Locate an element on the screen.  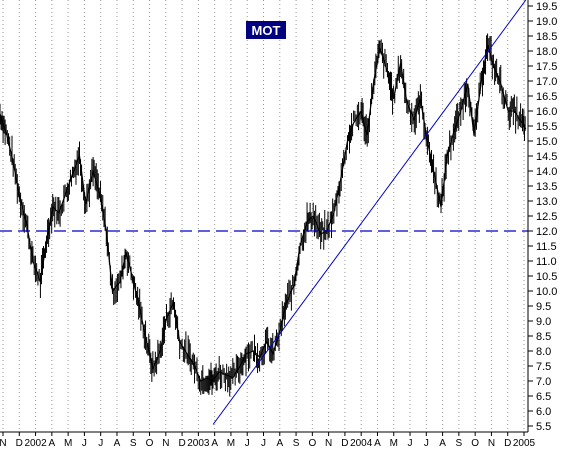
y-tick-label: 15.5 is located at coordinates (546, 127).